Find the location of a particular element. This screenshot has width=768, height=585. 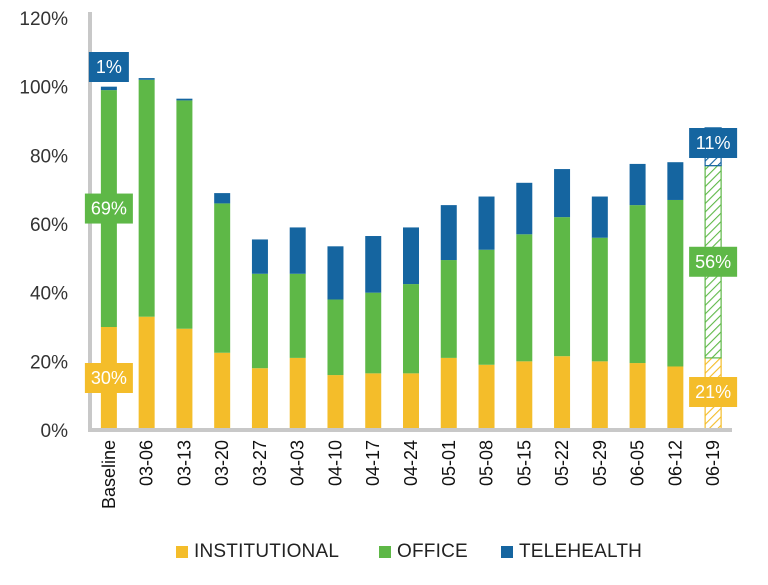

data-label: 21% is located at coordinates (713, 392).